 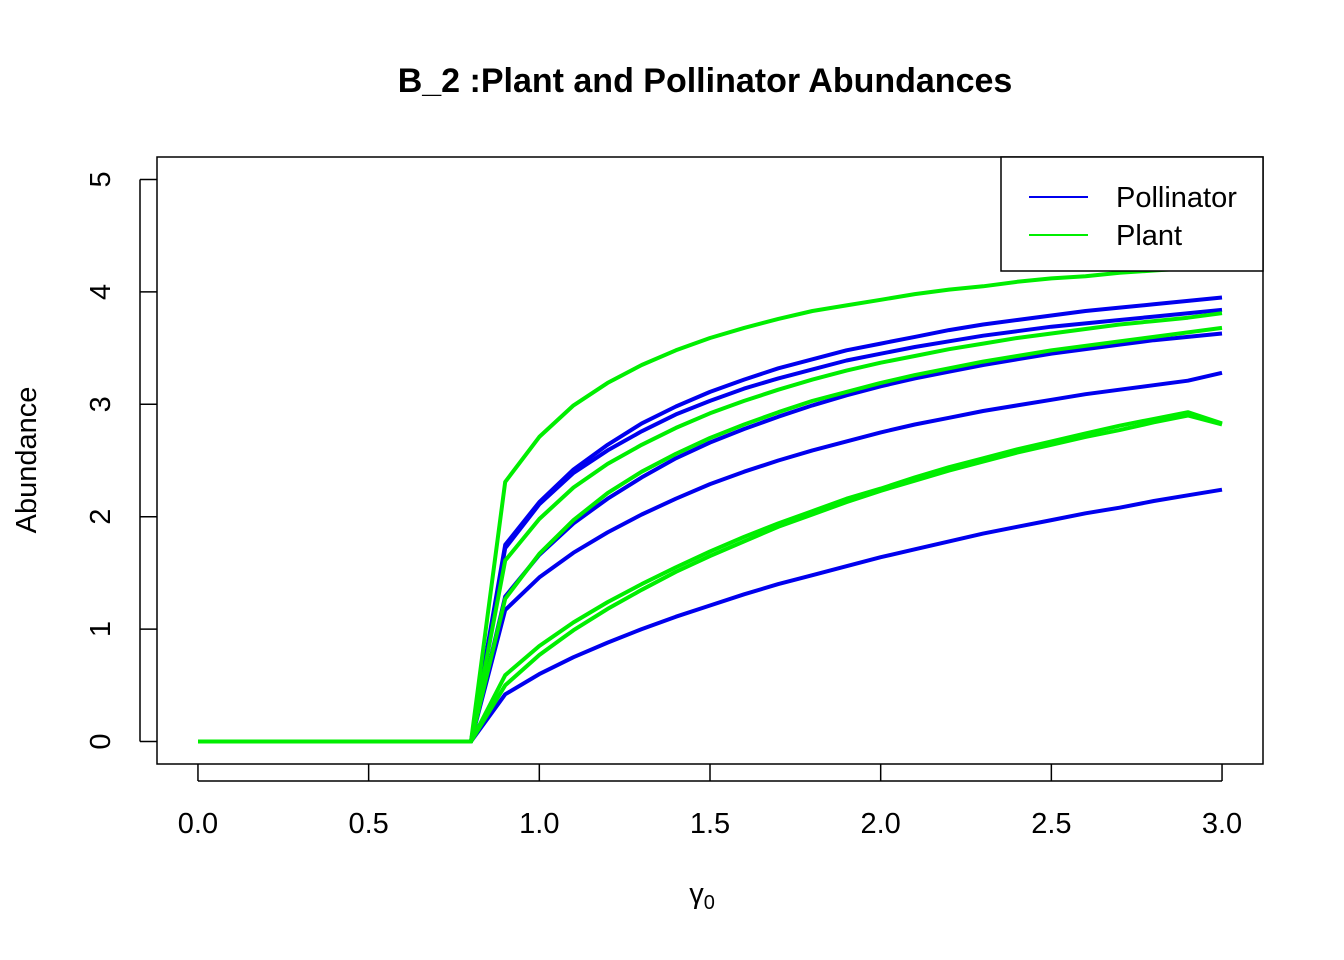 I want to click on x-tick-label: 3.0, so click(x=1222, y=824).